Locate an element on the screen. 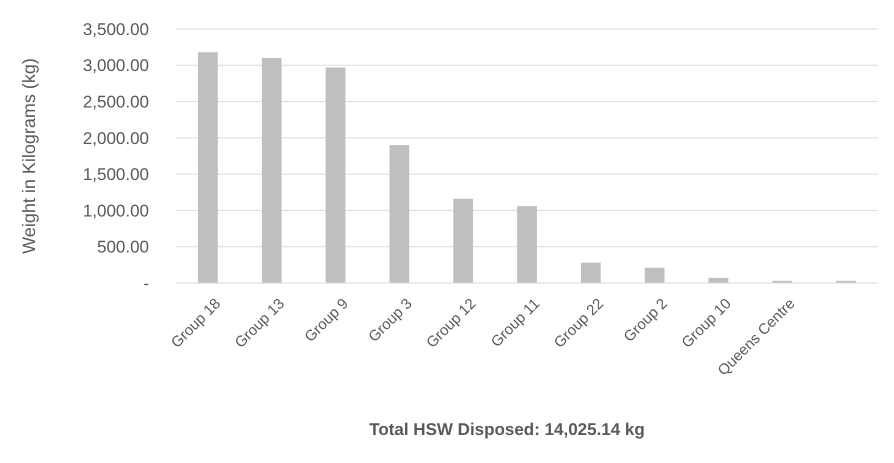 Image resolution: width=894 pixels, height=463 pixels. y-tick-label: 2,500.00 is located at coordinates (115, 102).